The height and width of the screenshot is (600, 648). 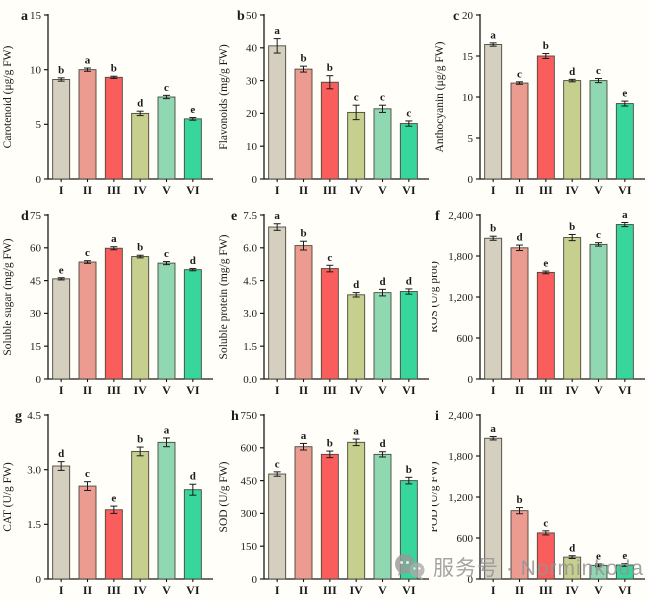 What do you see at coordinates (252, 16) in the screenshot?
I see `y-tick-label: 50` at bounding box center [252, 16].